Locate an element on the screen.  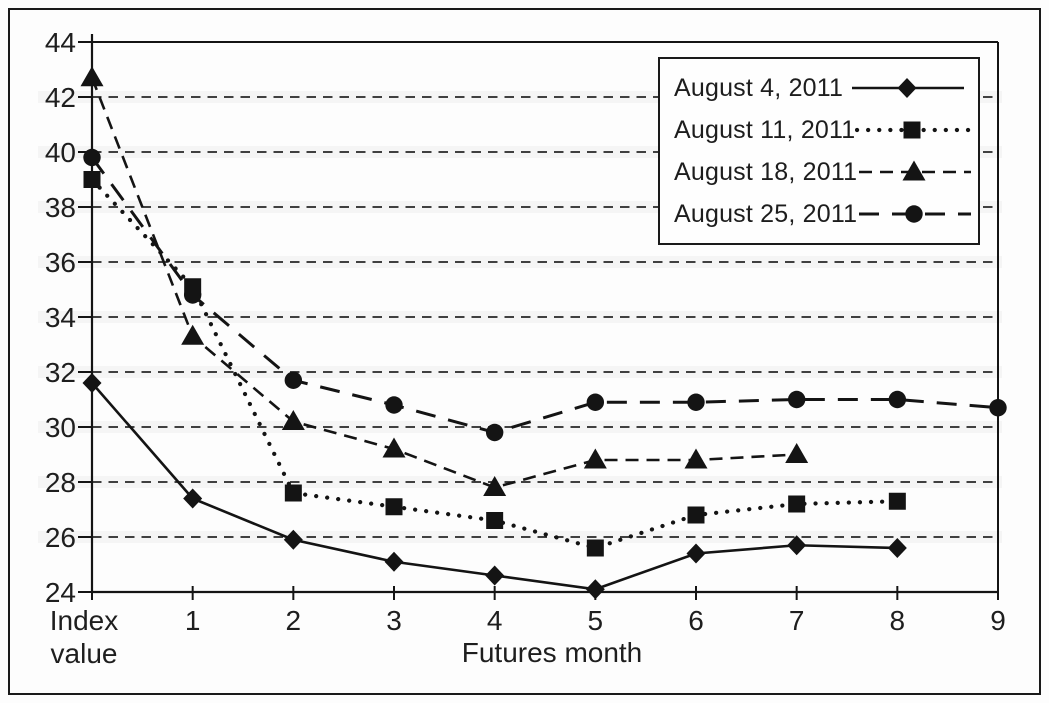
y-axis: 44 42 40 38 36 34 32 30 28 26 24 is located at coordinates (68, 317).